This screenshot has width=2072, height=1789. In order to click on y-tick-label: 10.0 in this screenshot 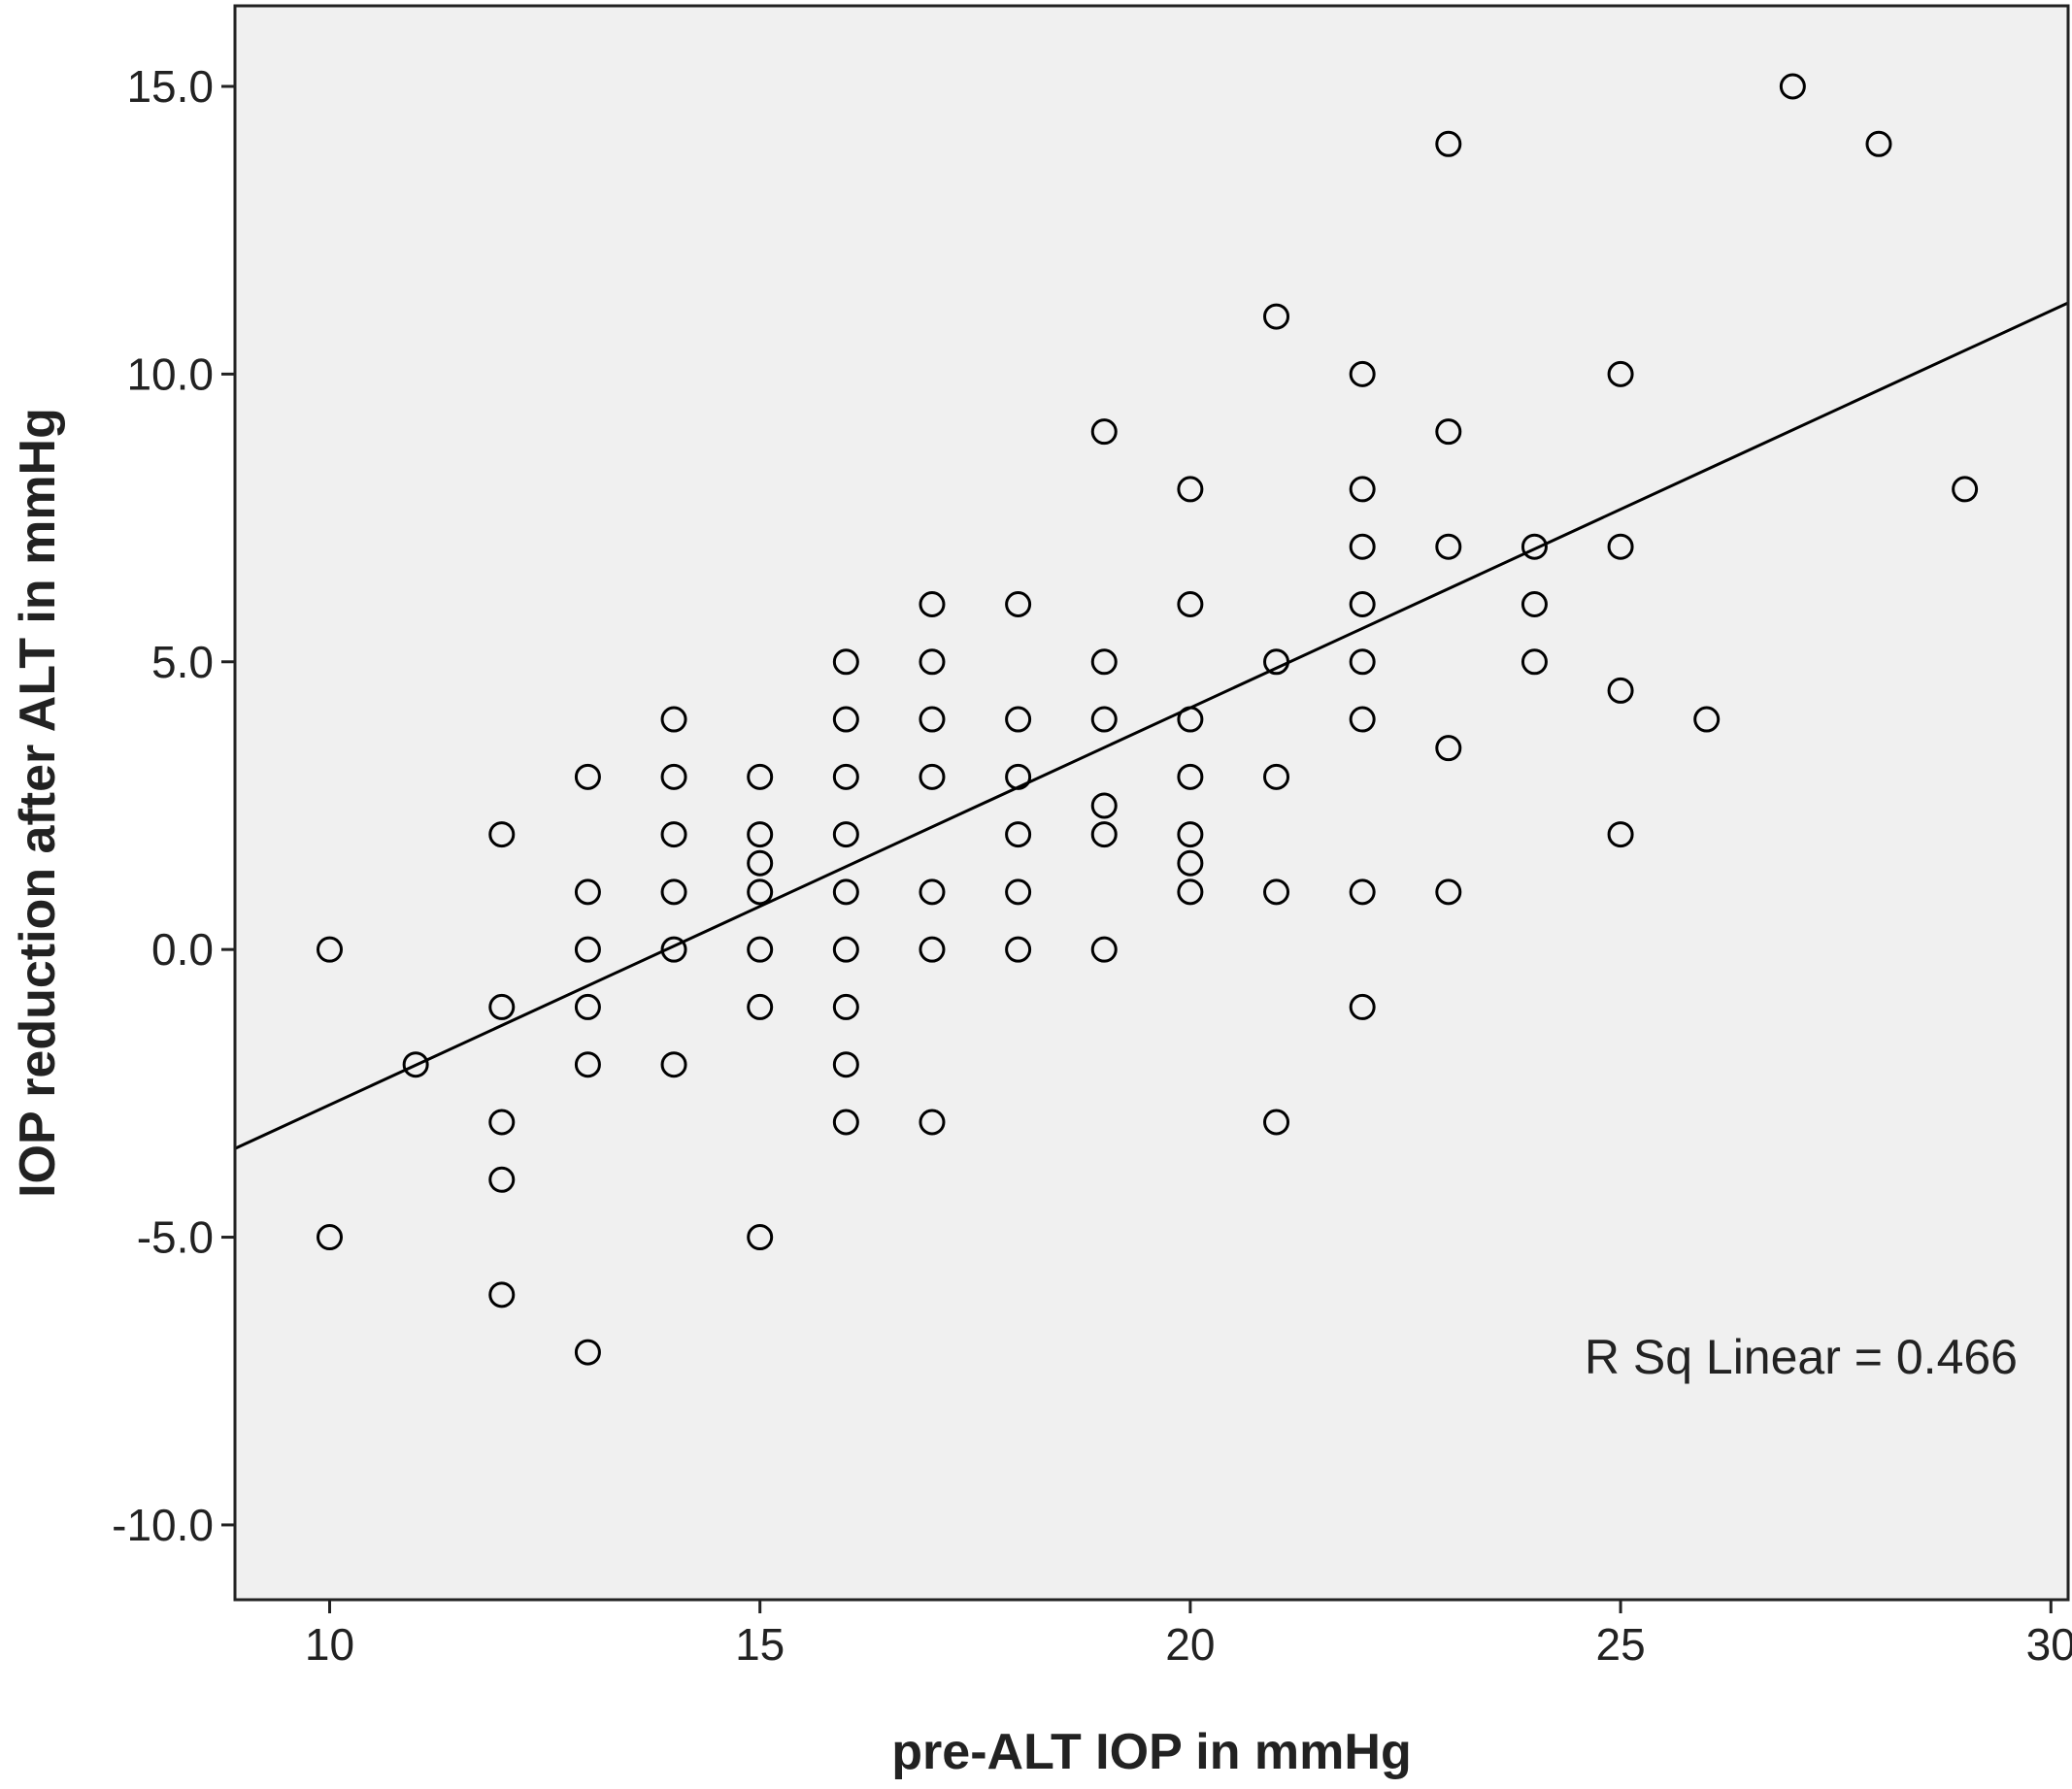, I will do `click(170, 373)`.